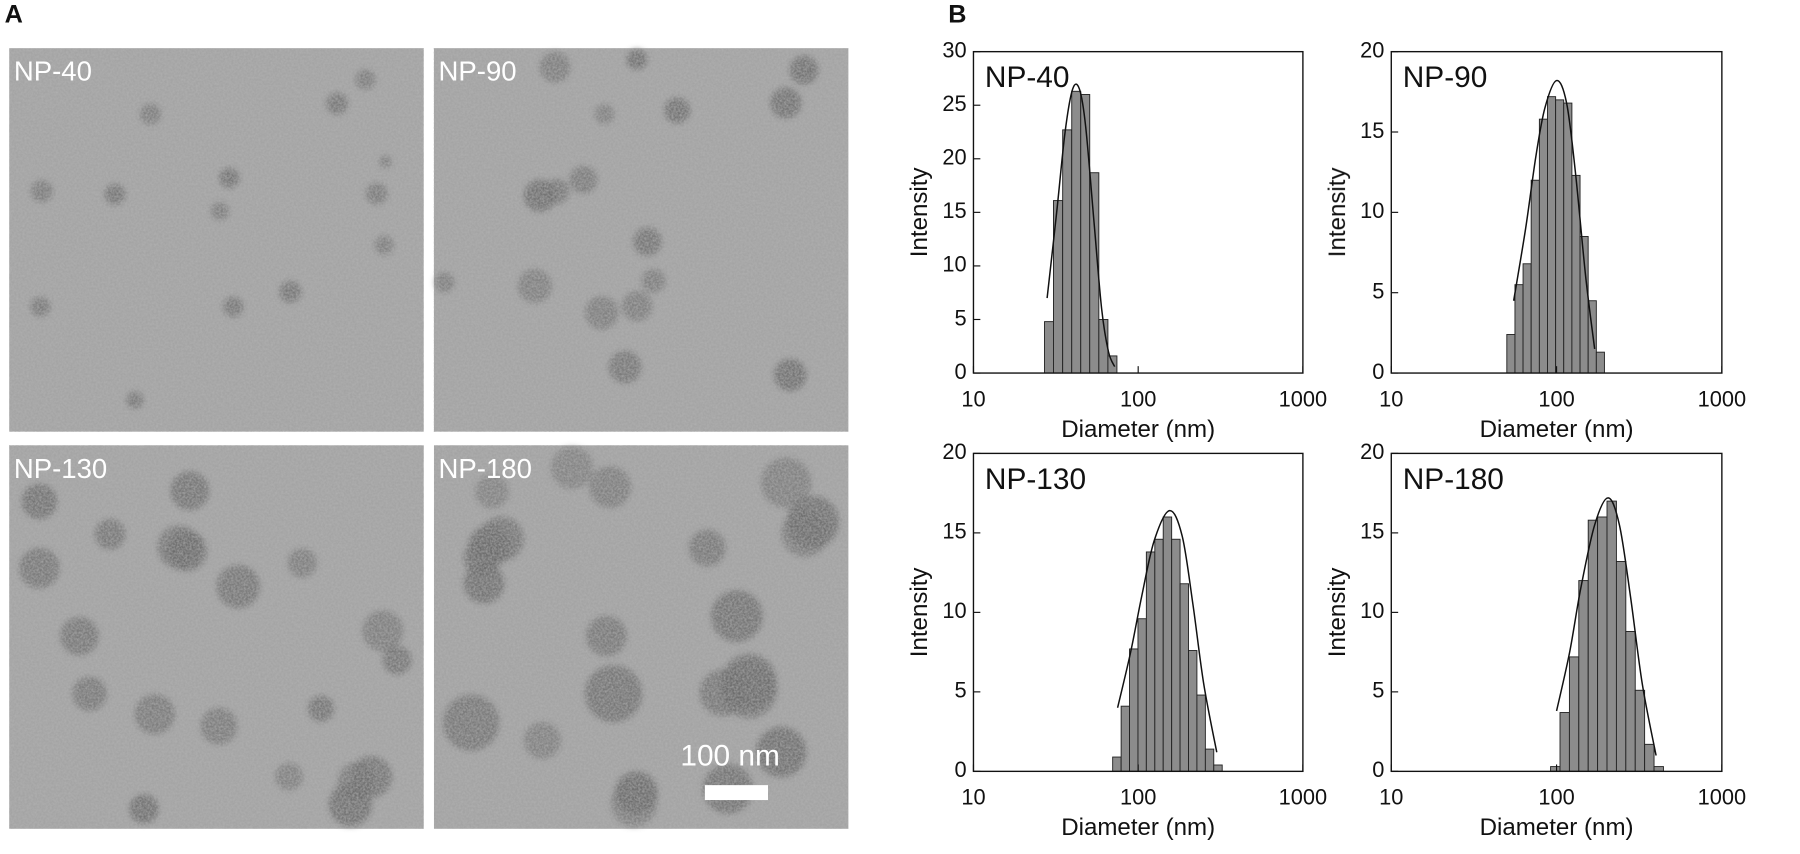 The width and height of the screenshot is (1800, 854). What do you see at coordinates (730, 755) in the screenshot?
I see `scale-bar-label: 100 nm` at bounding box center [730, 755].